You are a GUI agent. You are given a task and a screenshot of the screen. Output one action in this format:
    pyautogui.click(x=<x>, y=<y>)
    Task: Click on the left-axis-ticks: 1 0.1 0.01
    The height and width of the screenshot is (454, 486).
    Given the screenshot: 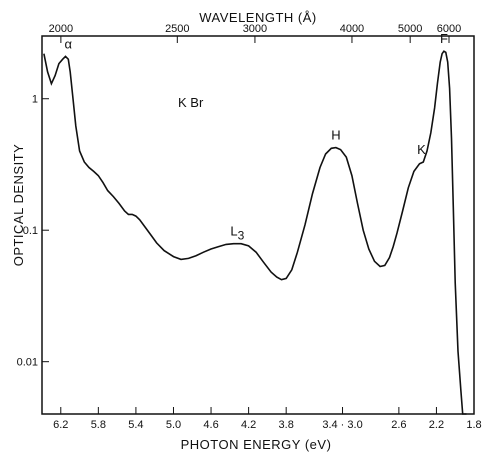 What is the action you would take?
    pyautogui.click(x=33, y=231)
    